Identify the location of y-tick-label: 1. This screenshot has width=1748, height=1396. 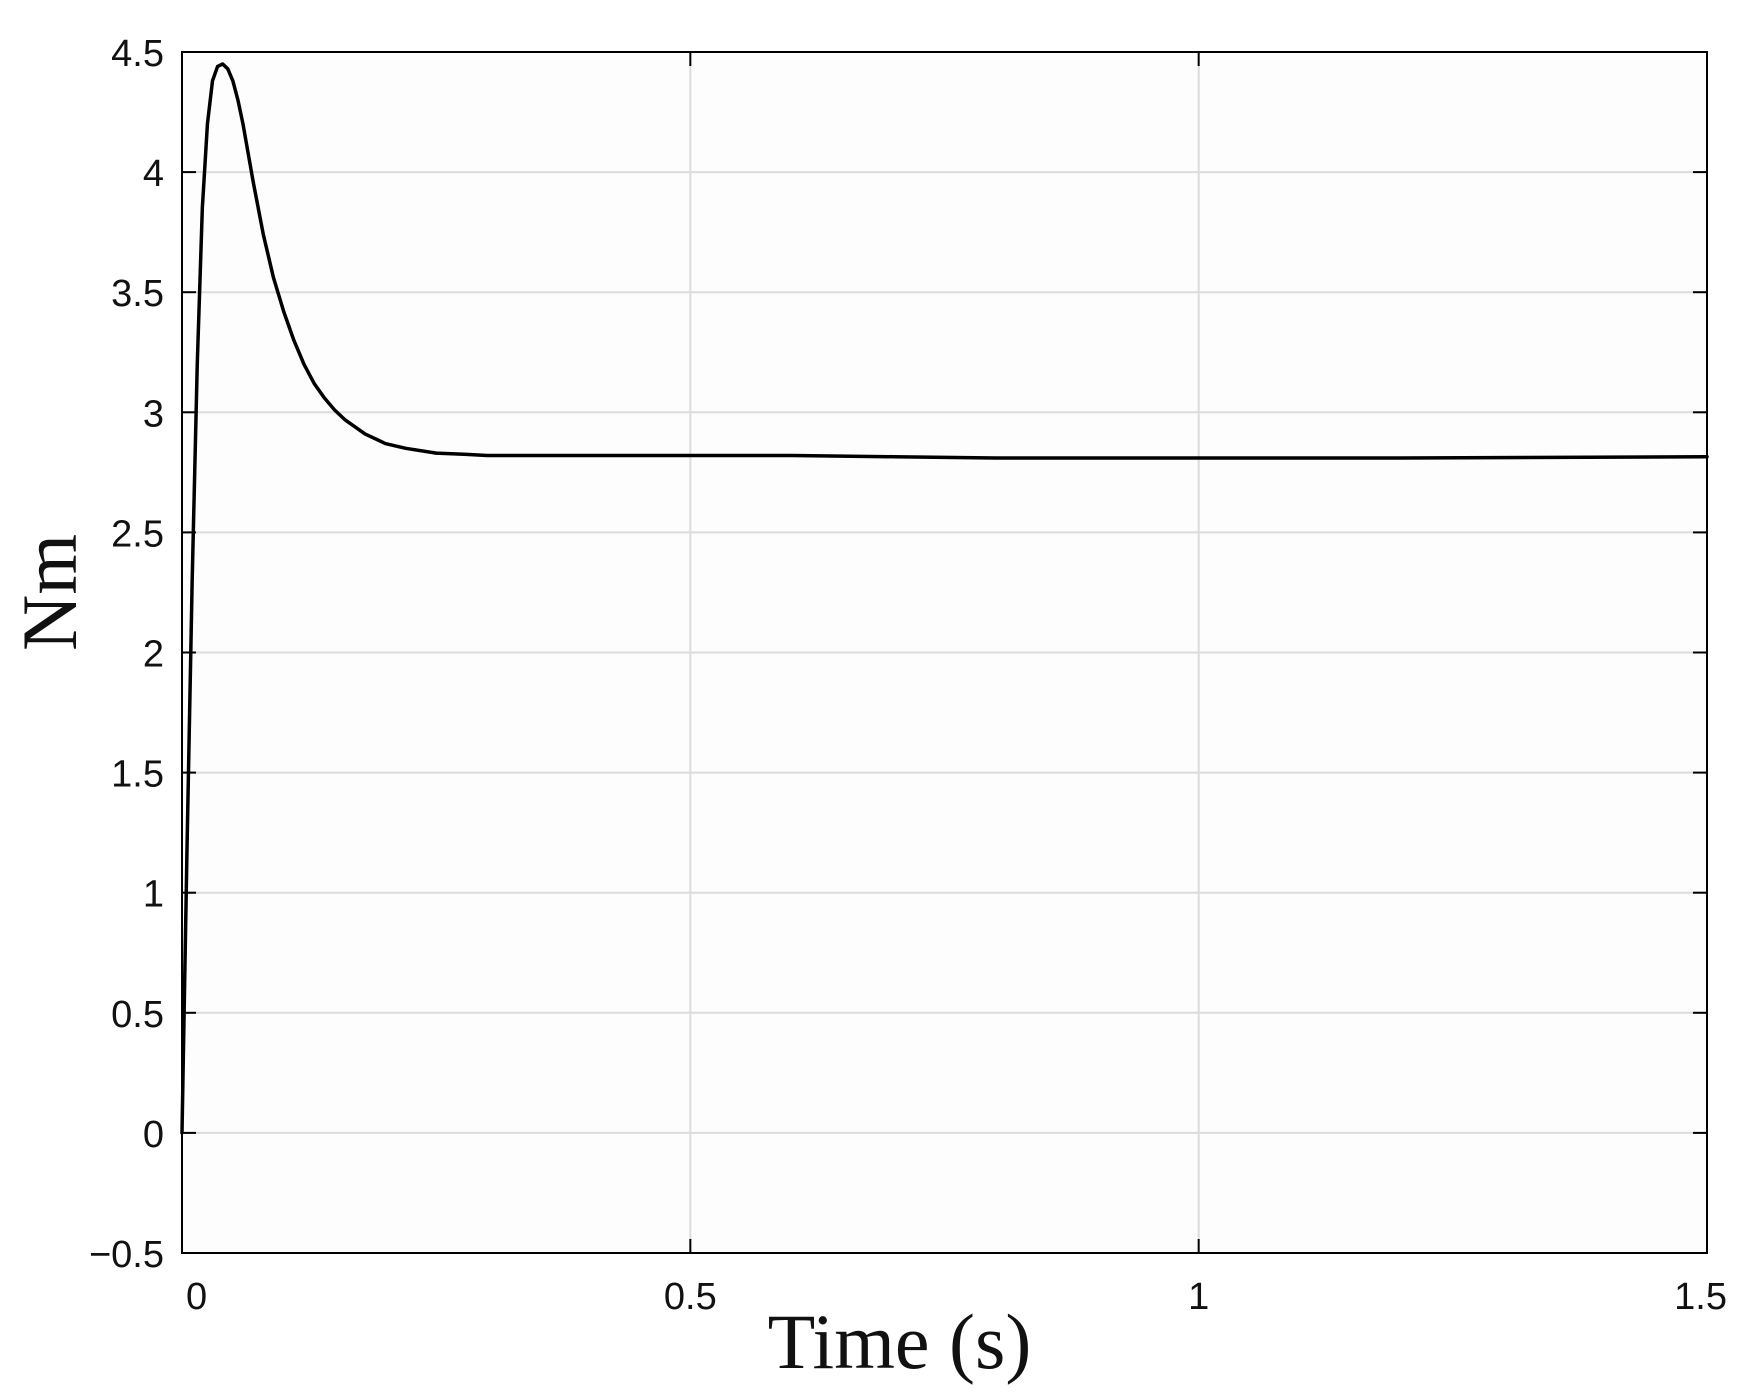
(153, 895).